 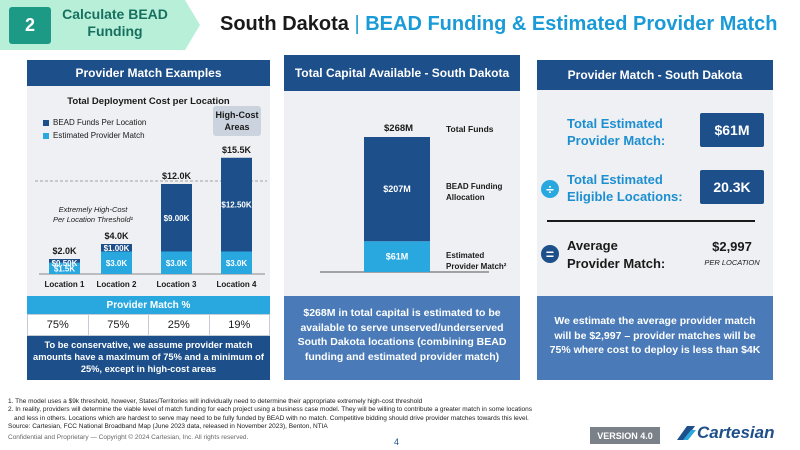 I want to click on bar-label-bead: $1.00K, so click(x=117, y=248).